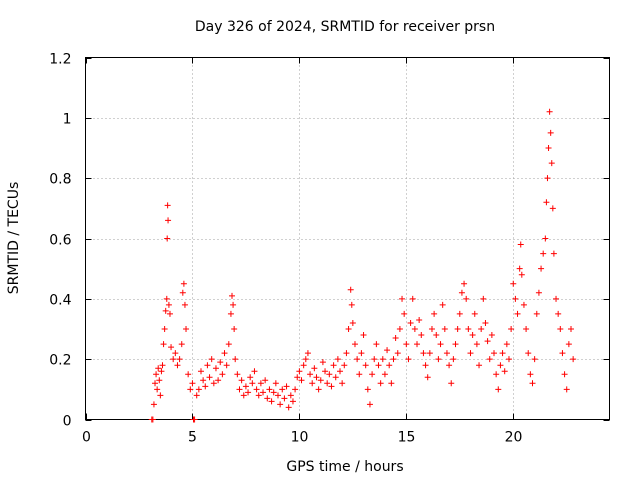 Image resolution: width=640 pixels, height=480 pixels. I want to click on x-tick-label: 15, so click(407, 438).